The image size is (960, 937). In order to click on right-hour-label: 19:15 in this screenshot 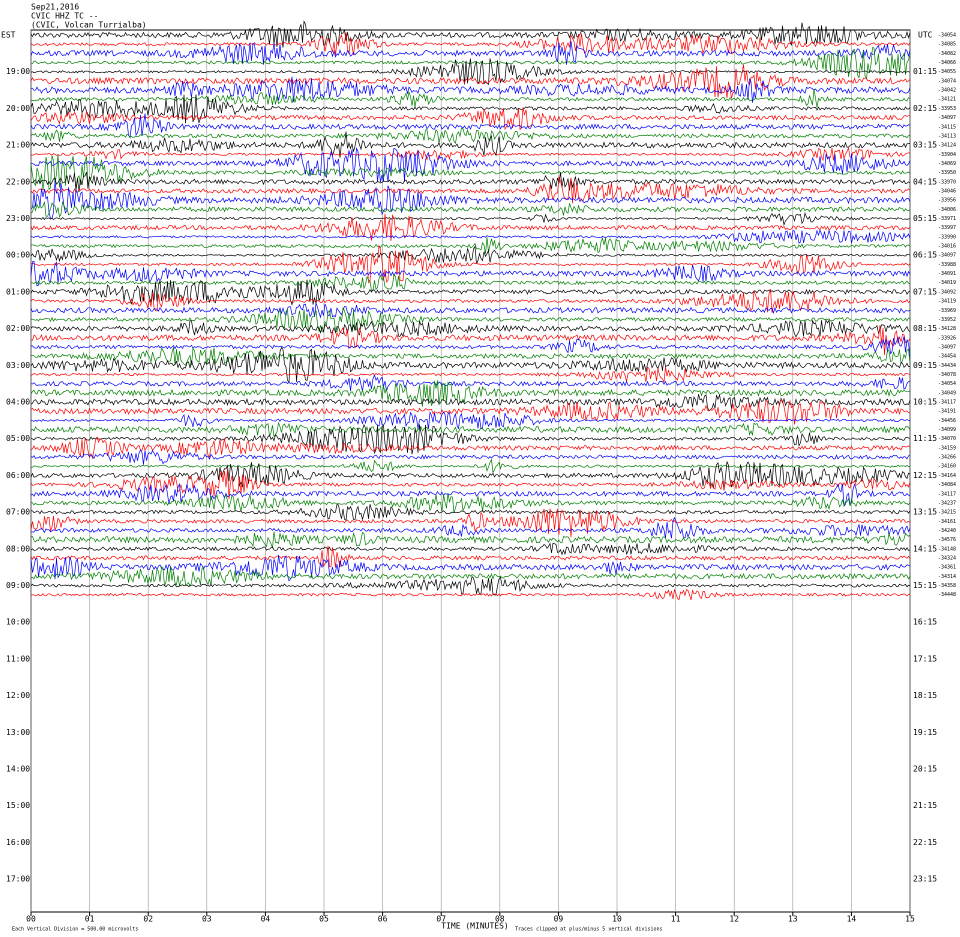, I will do `click(925, 732)`.